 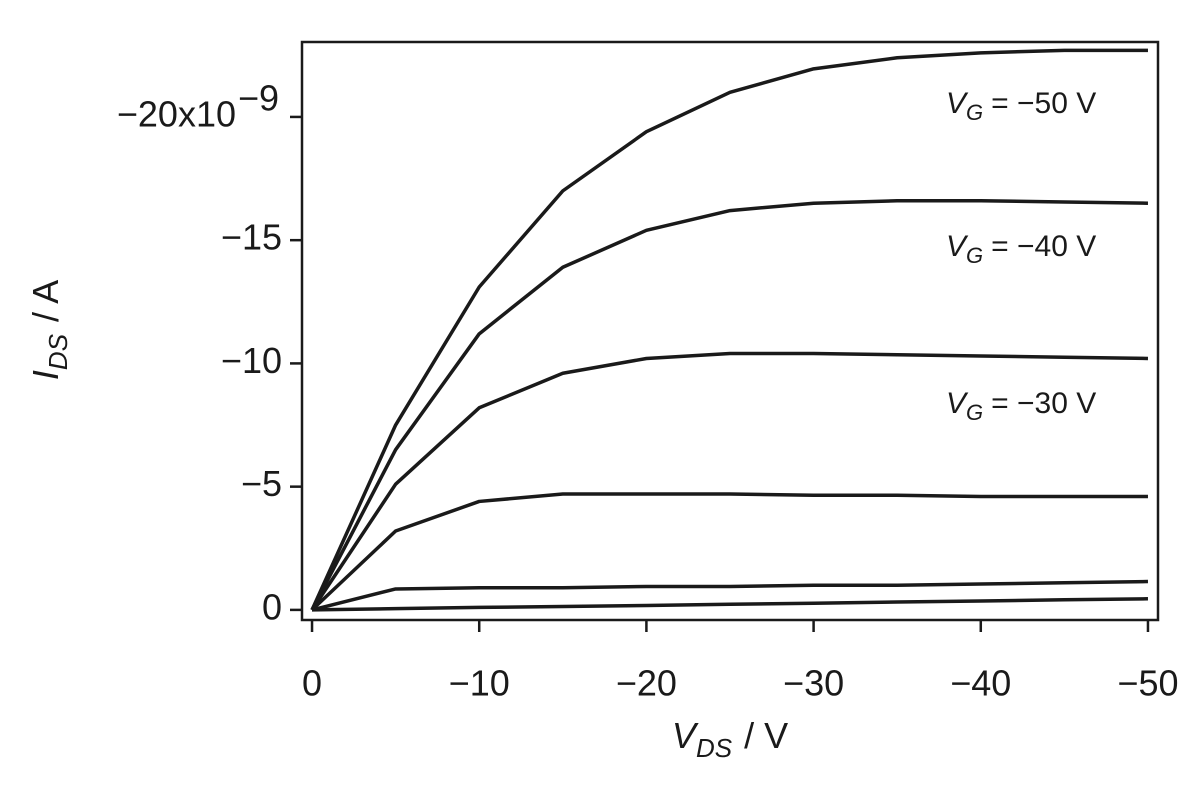 What do you see at coordinates (766, 735) in the screenshot?
I see `x-label-unit: / V` at bounding box center [766, 735].